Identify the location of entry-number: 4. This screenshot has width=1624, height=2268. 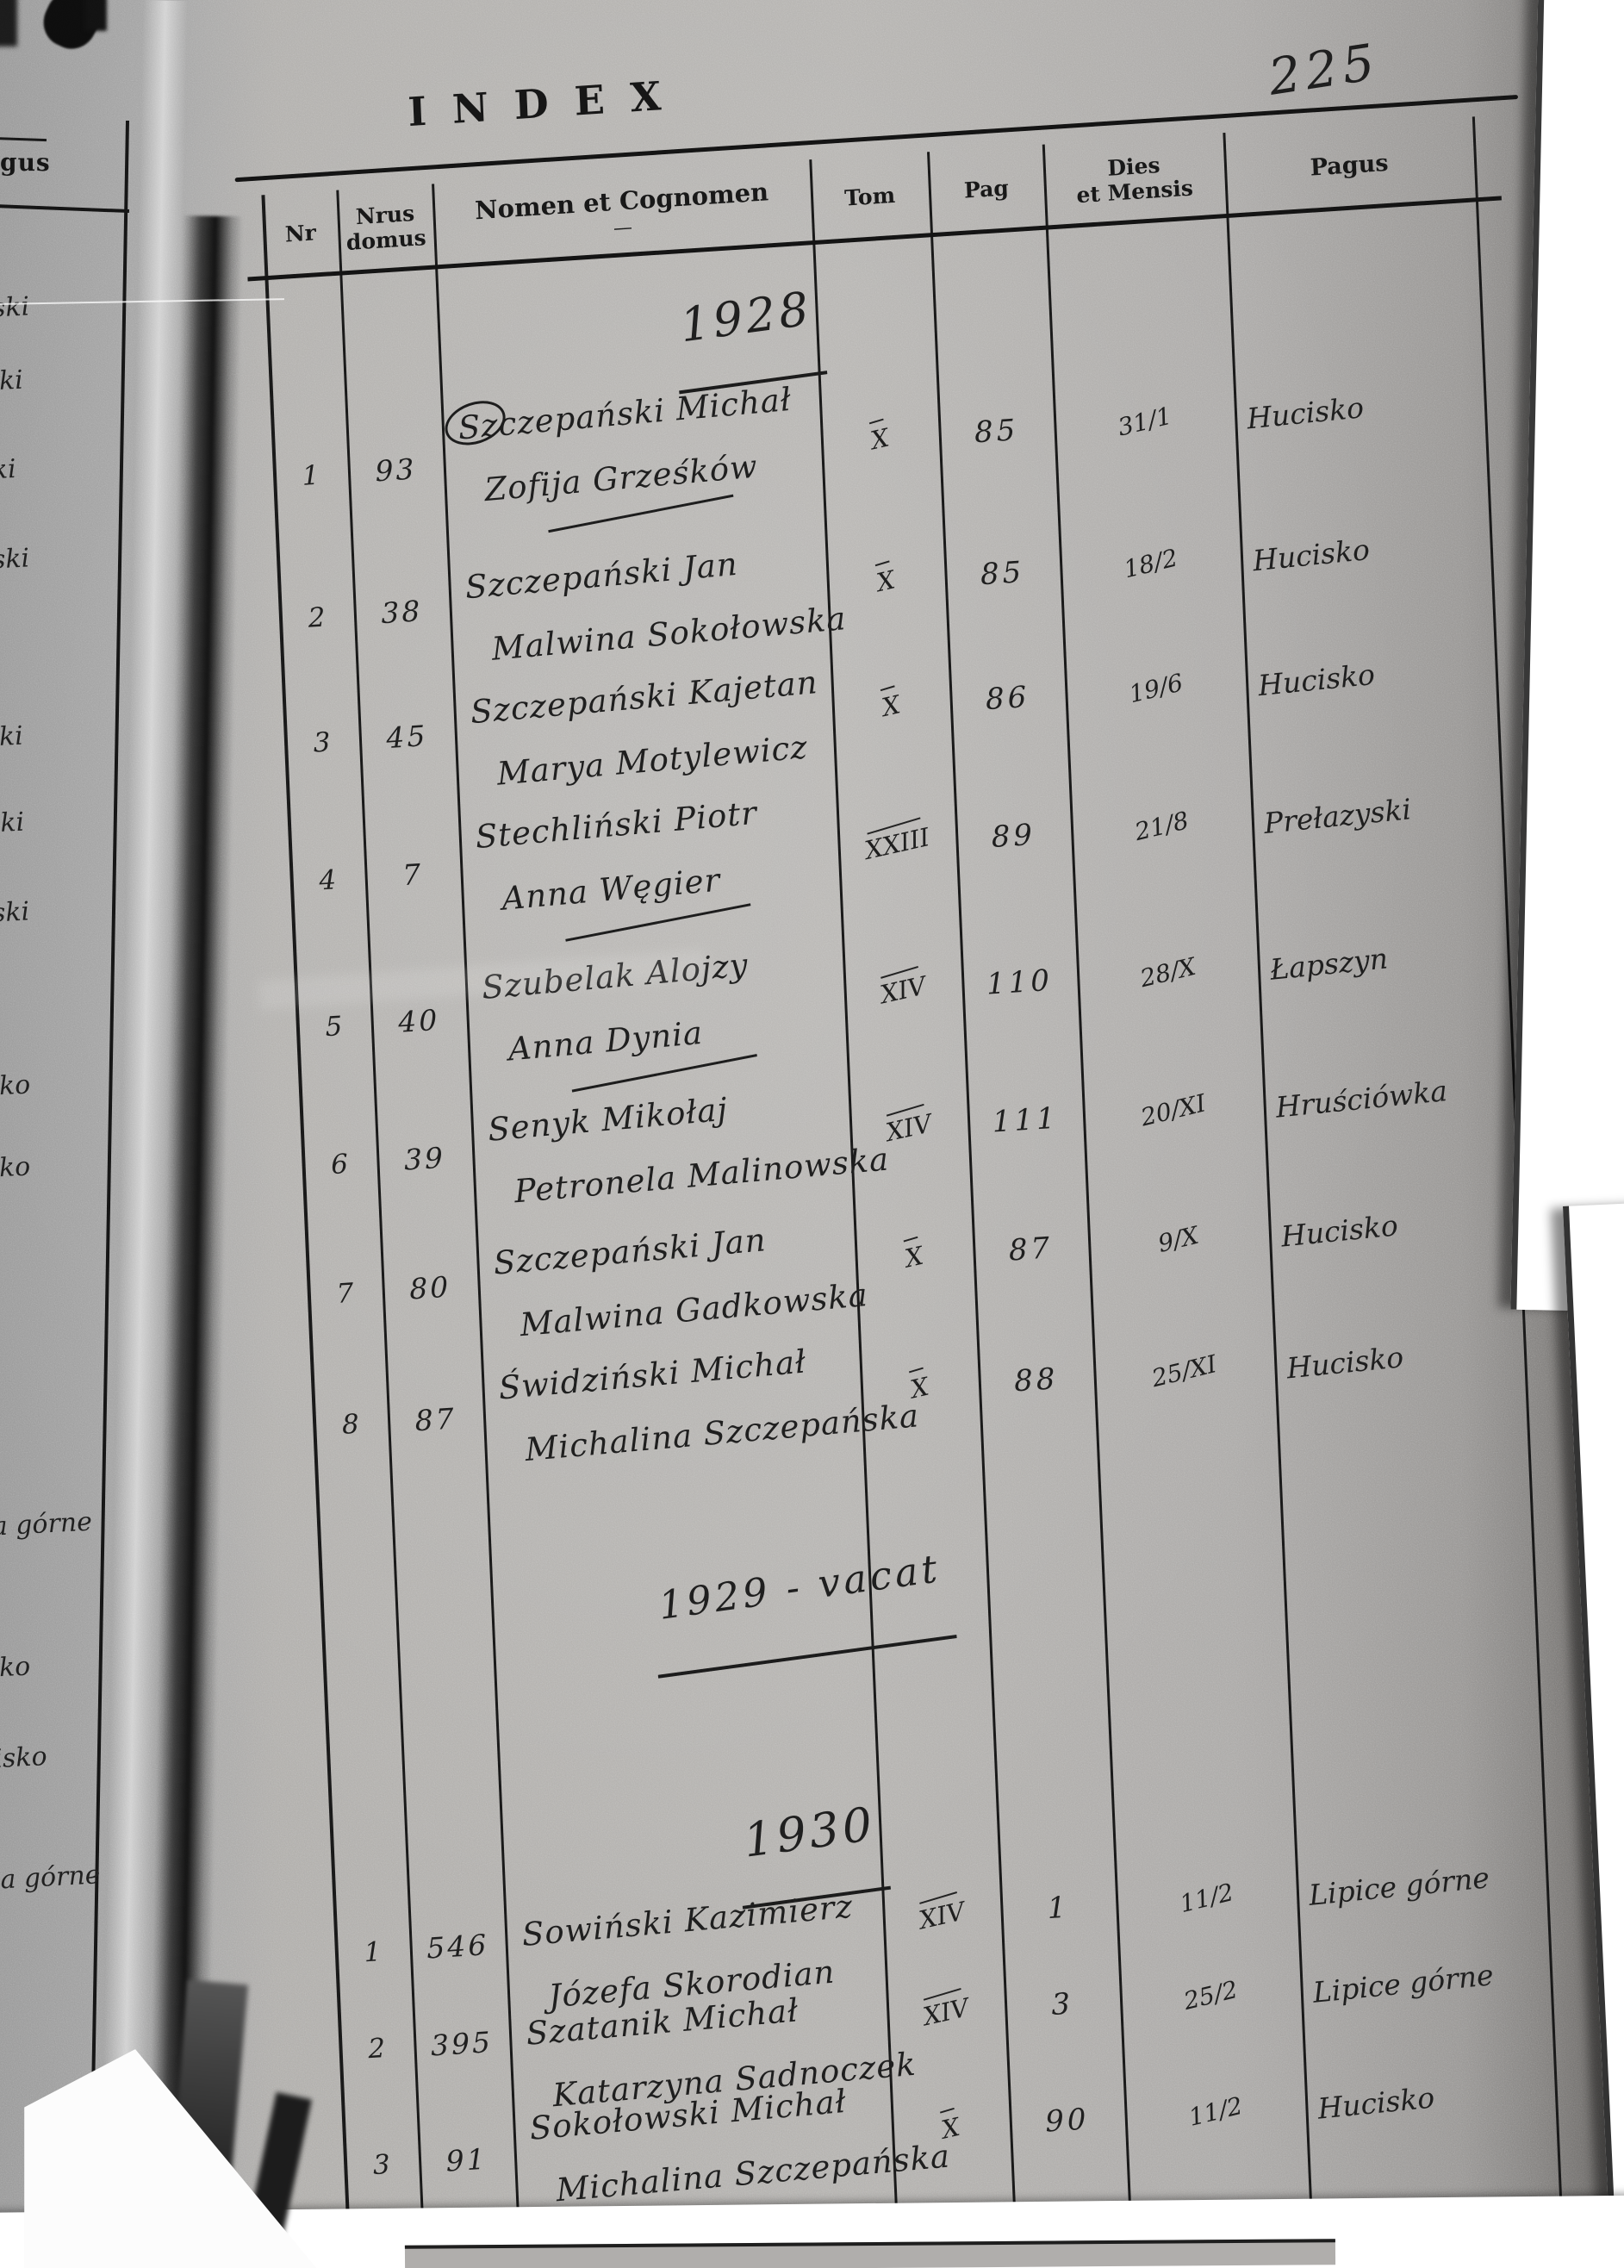
(328, 879).